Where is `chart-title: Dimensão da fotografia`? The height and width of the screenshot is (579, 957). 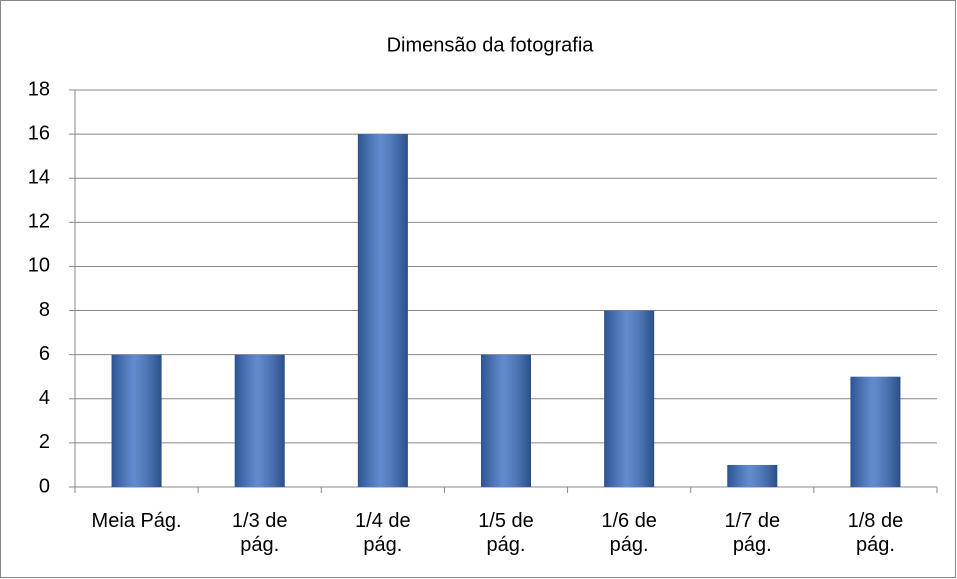 chart-title: Dimensão da fotografia is located at coordinates (491, 45).